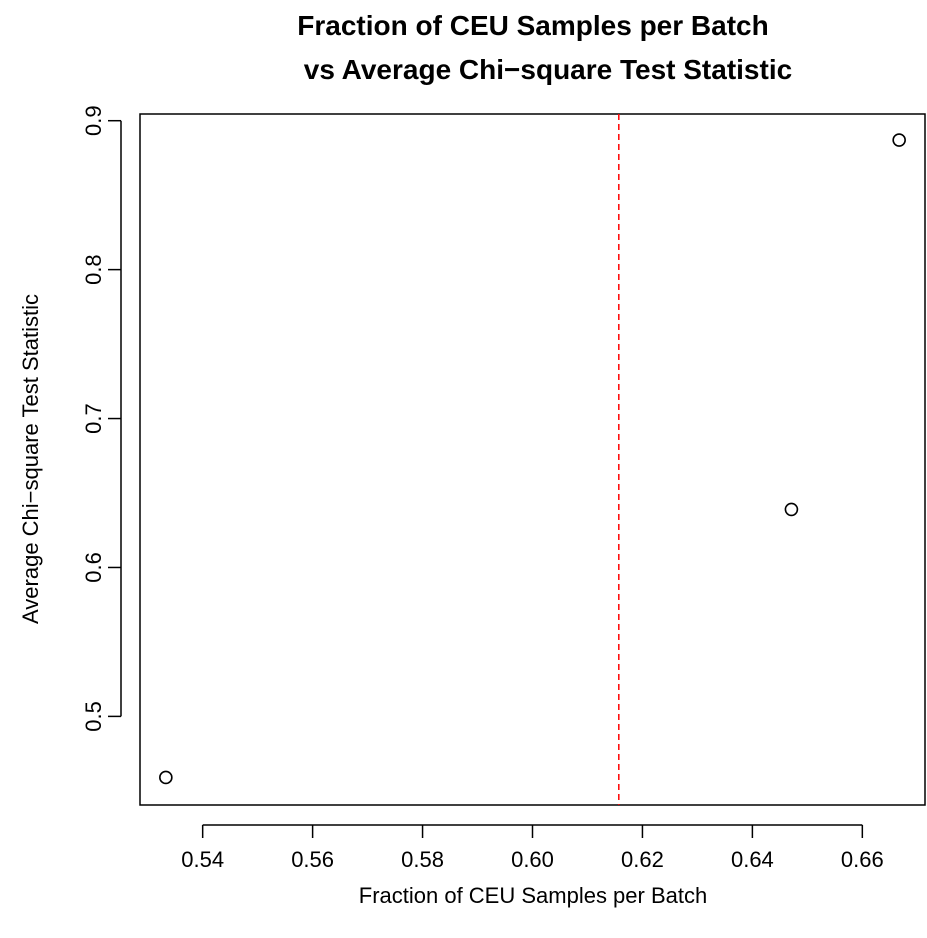 This screenshot has width=927, height=938. I want to click on x-tick-label: 0.58, so click(422, 859).